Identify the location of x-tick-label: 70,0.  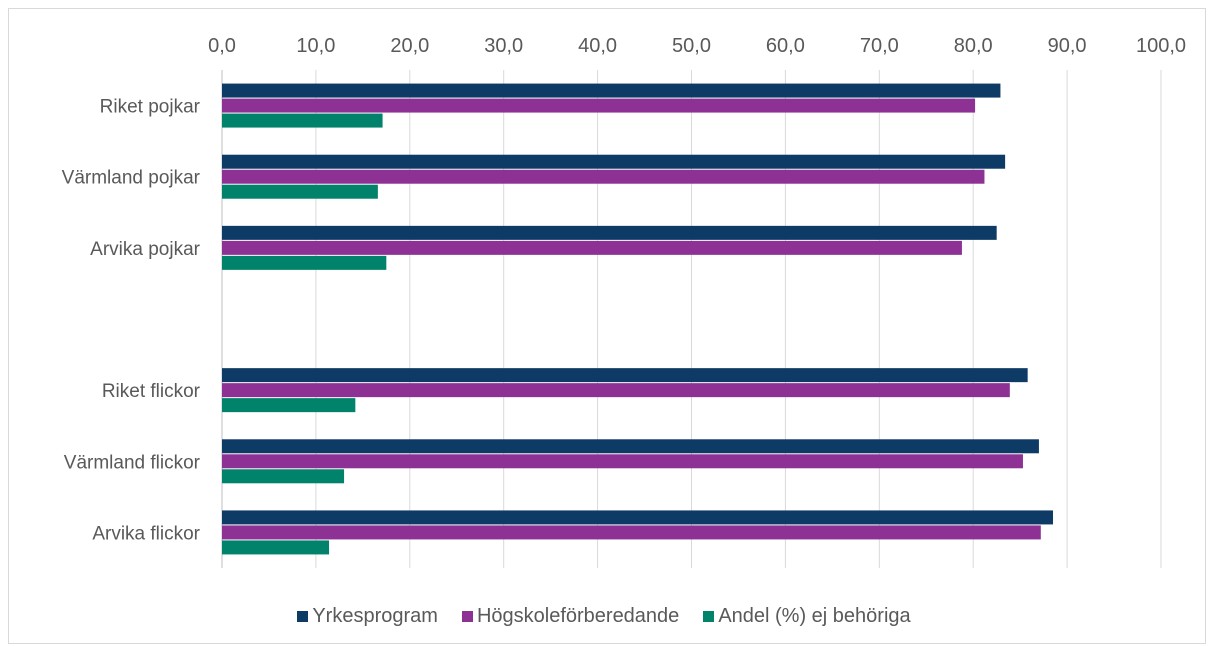
(879, 46).